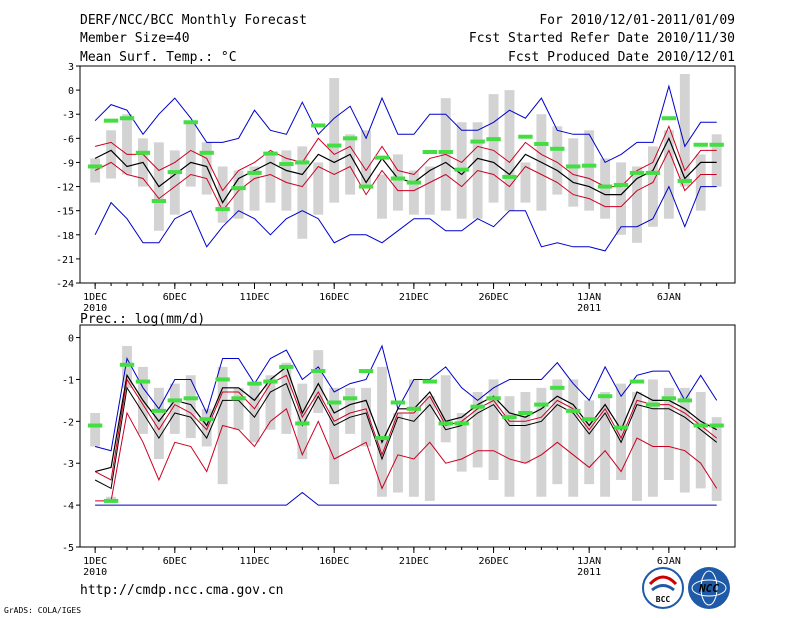 The height and width of the screenshot is (618, 800). Describe the element at coordinates (406, 498) in the screenshot. I see `prec-min-line` at that location.